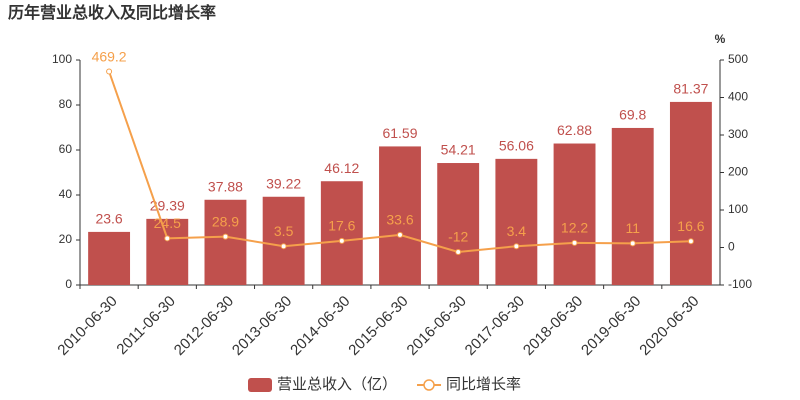 The height and width of the screenshot is (400, 800). Describe the element at coordinates (341, 168) in the screenshot. I see `bar-value-label: 46.12` at that location.